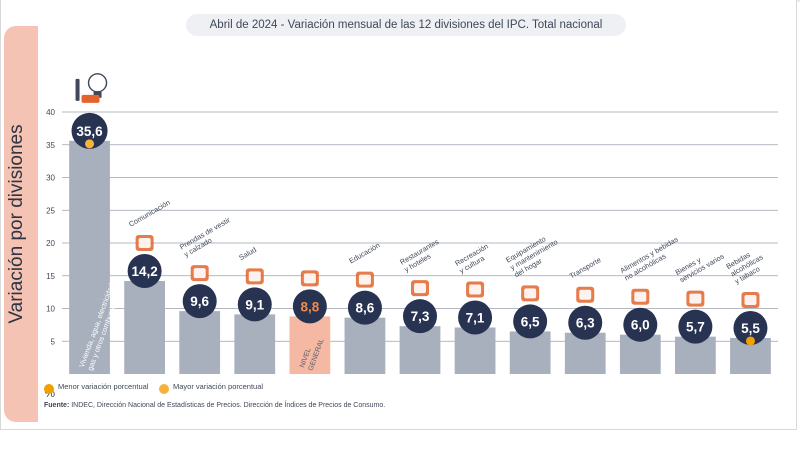  Describe the element at coordinates (50, 276) in the screenshot. I see `y-tick-label: 15` at that location.